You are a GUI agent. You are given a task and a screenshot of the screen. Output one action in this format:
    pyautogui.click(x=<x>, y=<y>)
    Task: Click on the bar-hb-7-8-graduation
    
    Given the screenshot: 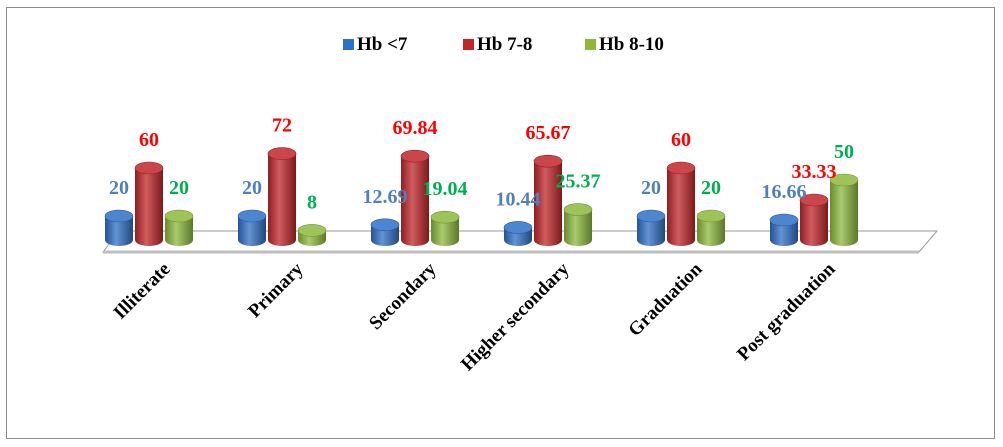 What is the action you would take?
    pyautogui.click(x=681, y=203)
    